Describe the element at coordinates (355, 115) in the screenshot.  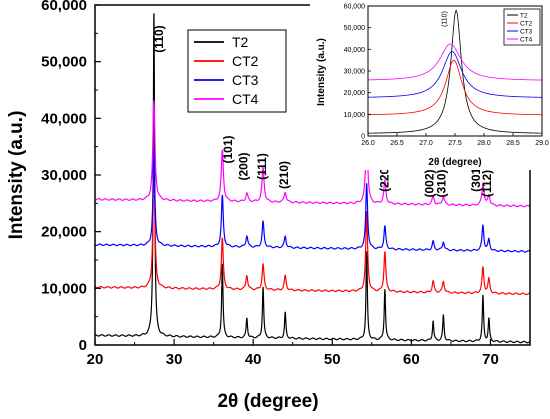
I see `inset-y-tick-label: 10,000` at that location.